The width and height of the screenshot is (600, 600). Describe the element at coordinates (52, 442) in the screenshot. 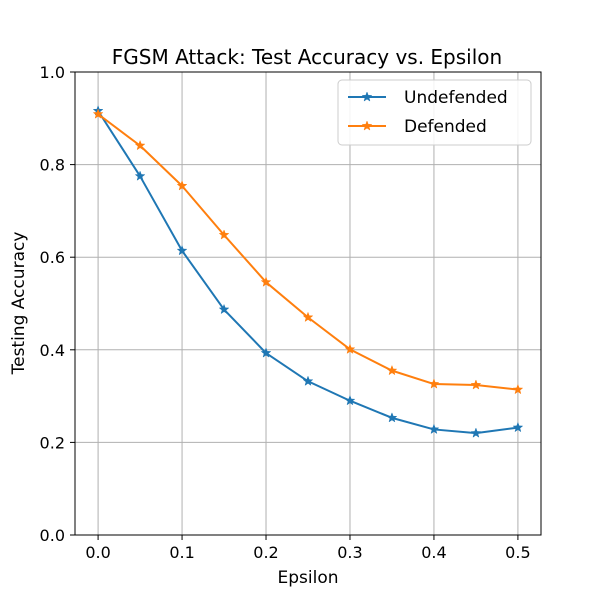

I see `y-tick-label: 0.2` at that location.